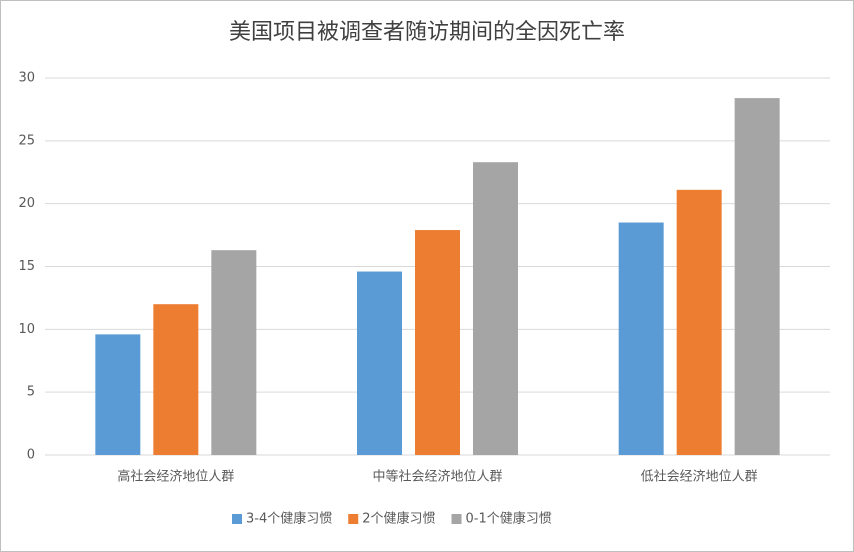 The width and height of the screenshot is (854, 552). What do you see at coordinates (26, 203) in the screenshot?
I see `y-tick-label: 20` at bounding box center [26, 203].